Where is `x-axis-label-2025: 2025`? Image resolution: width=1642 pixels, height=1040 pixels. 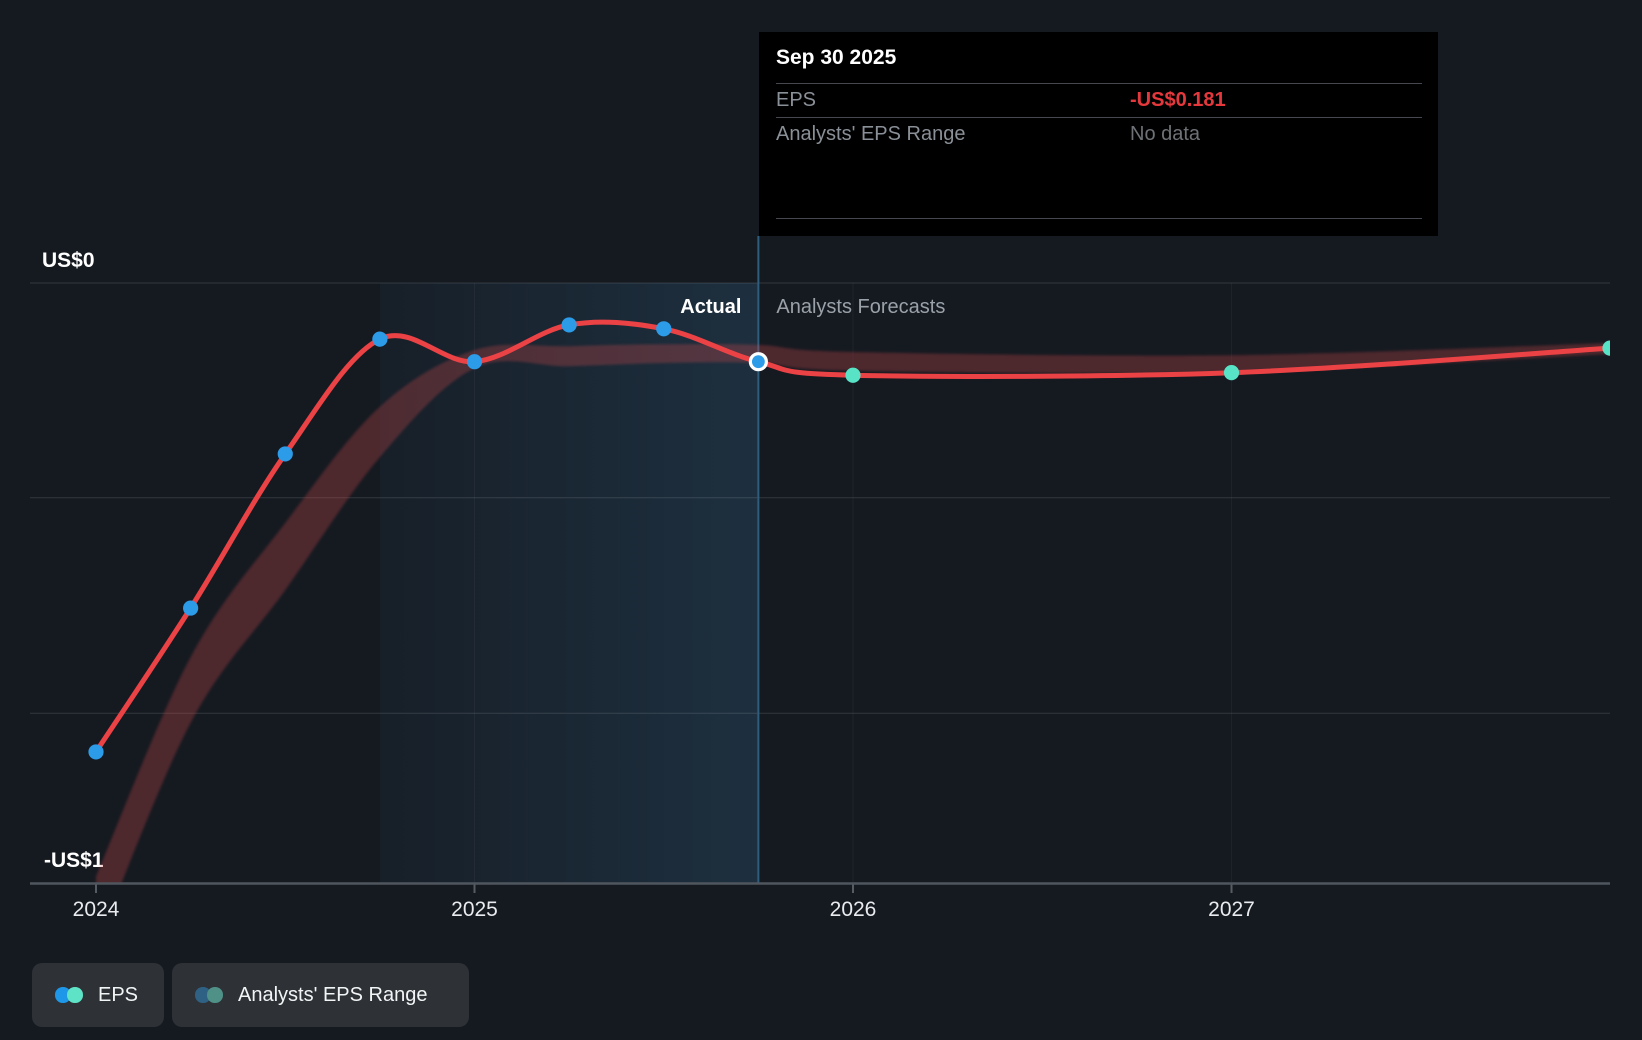 x-axis-label-2025: 2025 is located at coordinates (474, 909).